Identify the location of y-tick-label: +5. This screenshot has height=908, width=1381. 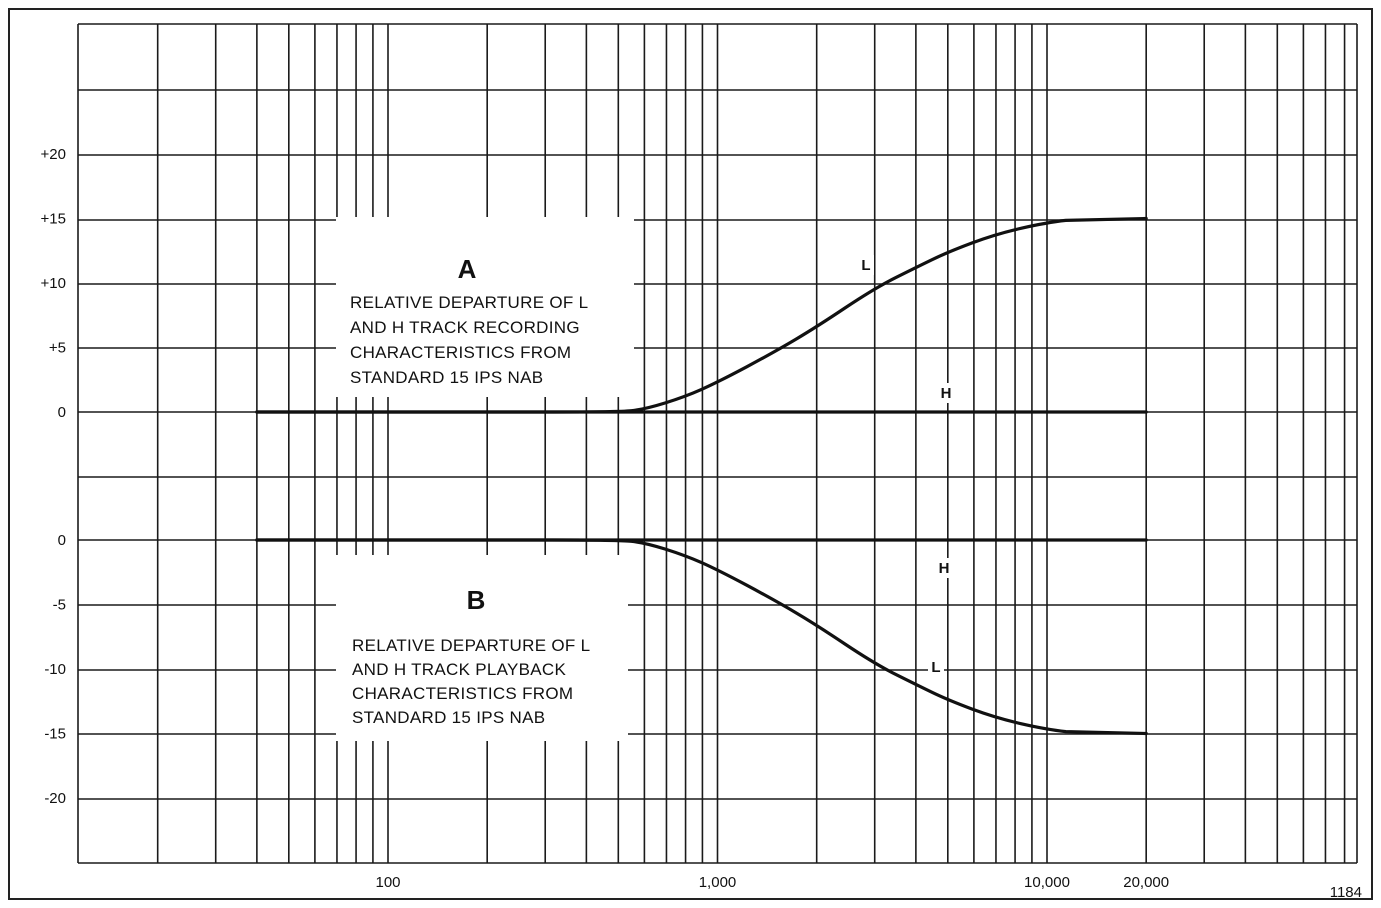
(57, 348).